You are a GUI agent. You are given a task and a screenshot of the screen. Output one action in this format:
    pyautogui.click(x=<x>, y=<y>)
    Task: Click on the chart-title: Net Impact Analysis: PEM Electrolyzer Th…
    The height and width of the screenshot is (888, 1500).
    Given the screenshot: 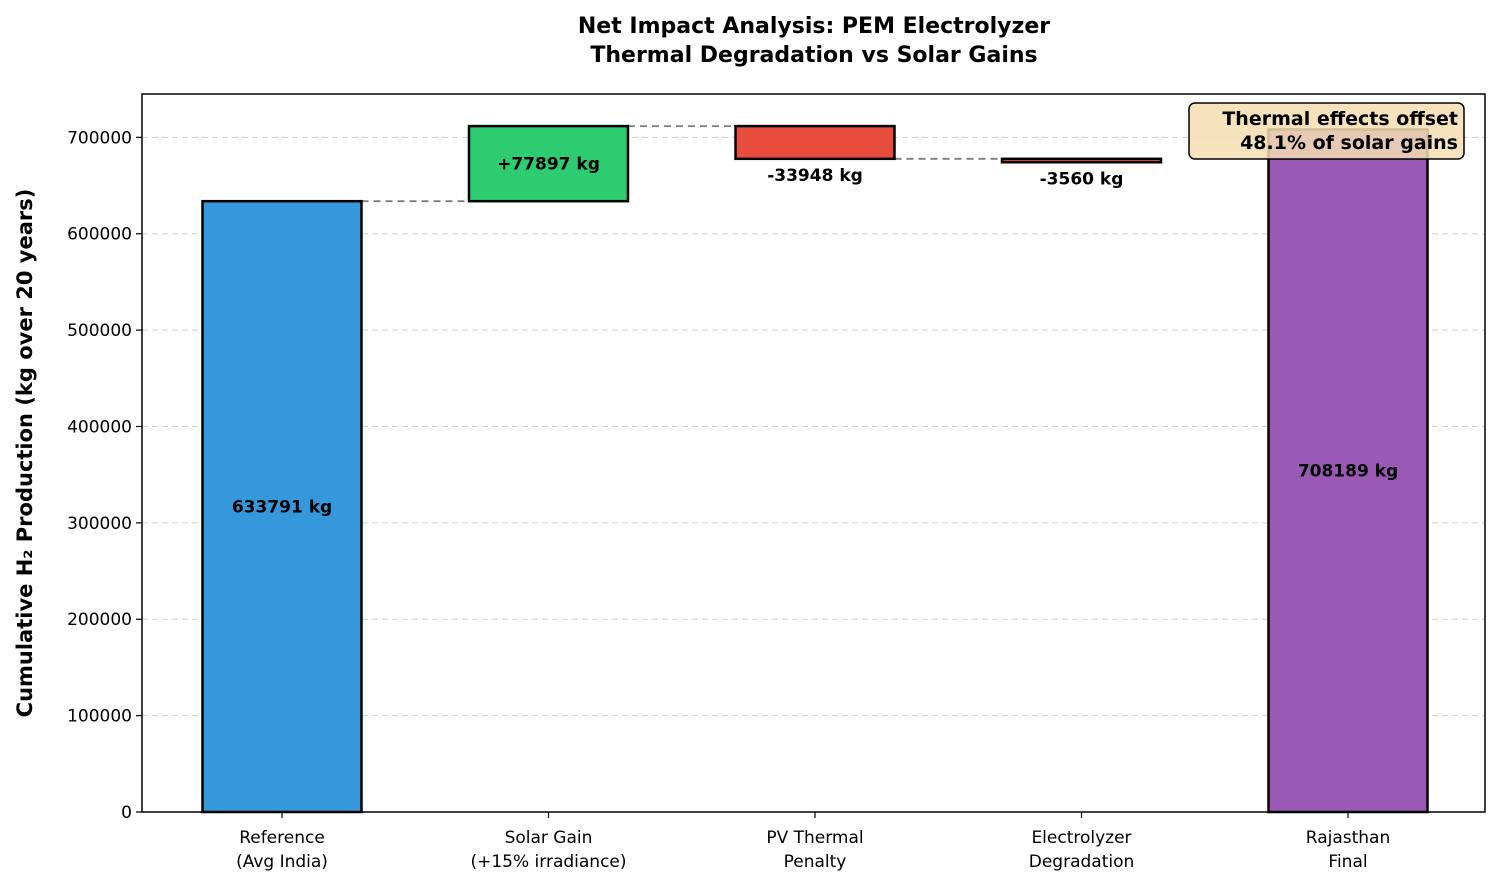 What is the action you would take?
    pyautogui.click(x=814, y=41)
    